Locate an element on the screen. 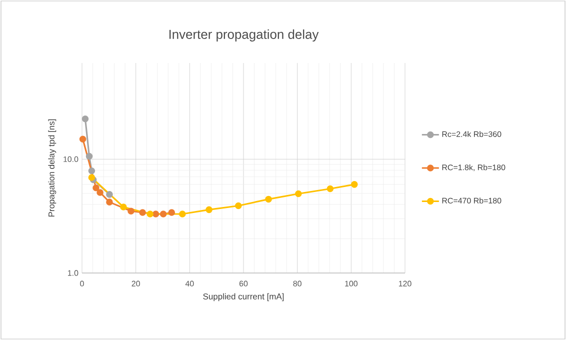 This screenshot has height=340, width=566. y-axis-title: Propagation delay tpd [ns] is located at coordinates (52, 168).